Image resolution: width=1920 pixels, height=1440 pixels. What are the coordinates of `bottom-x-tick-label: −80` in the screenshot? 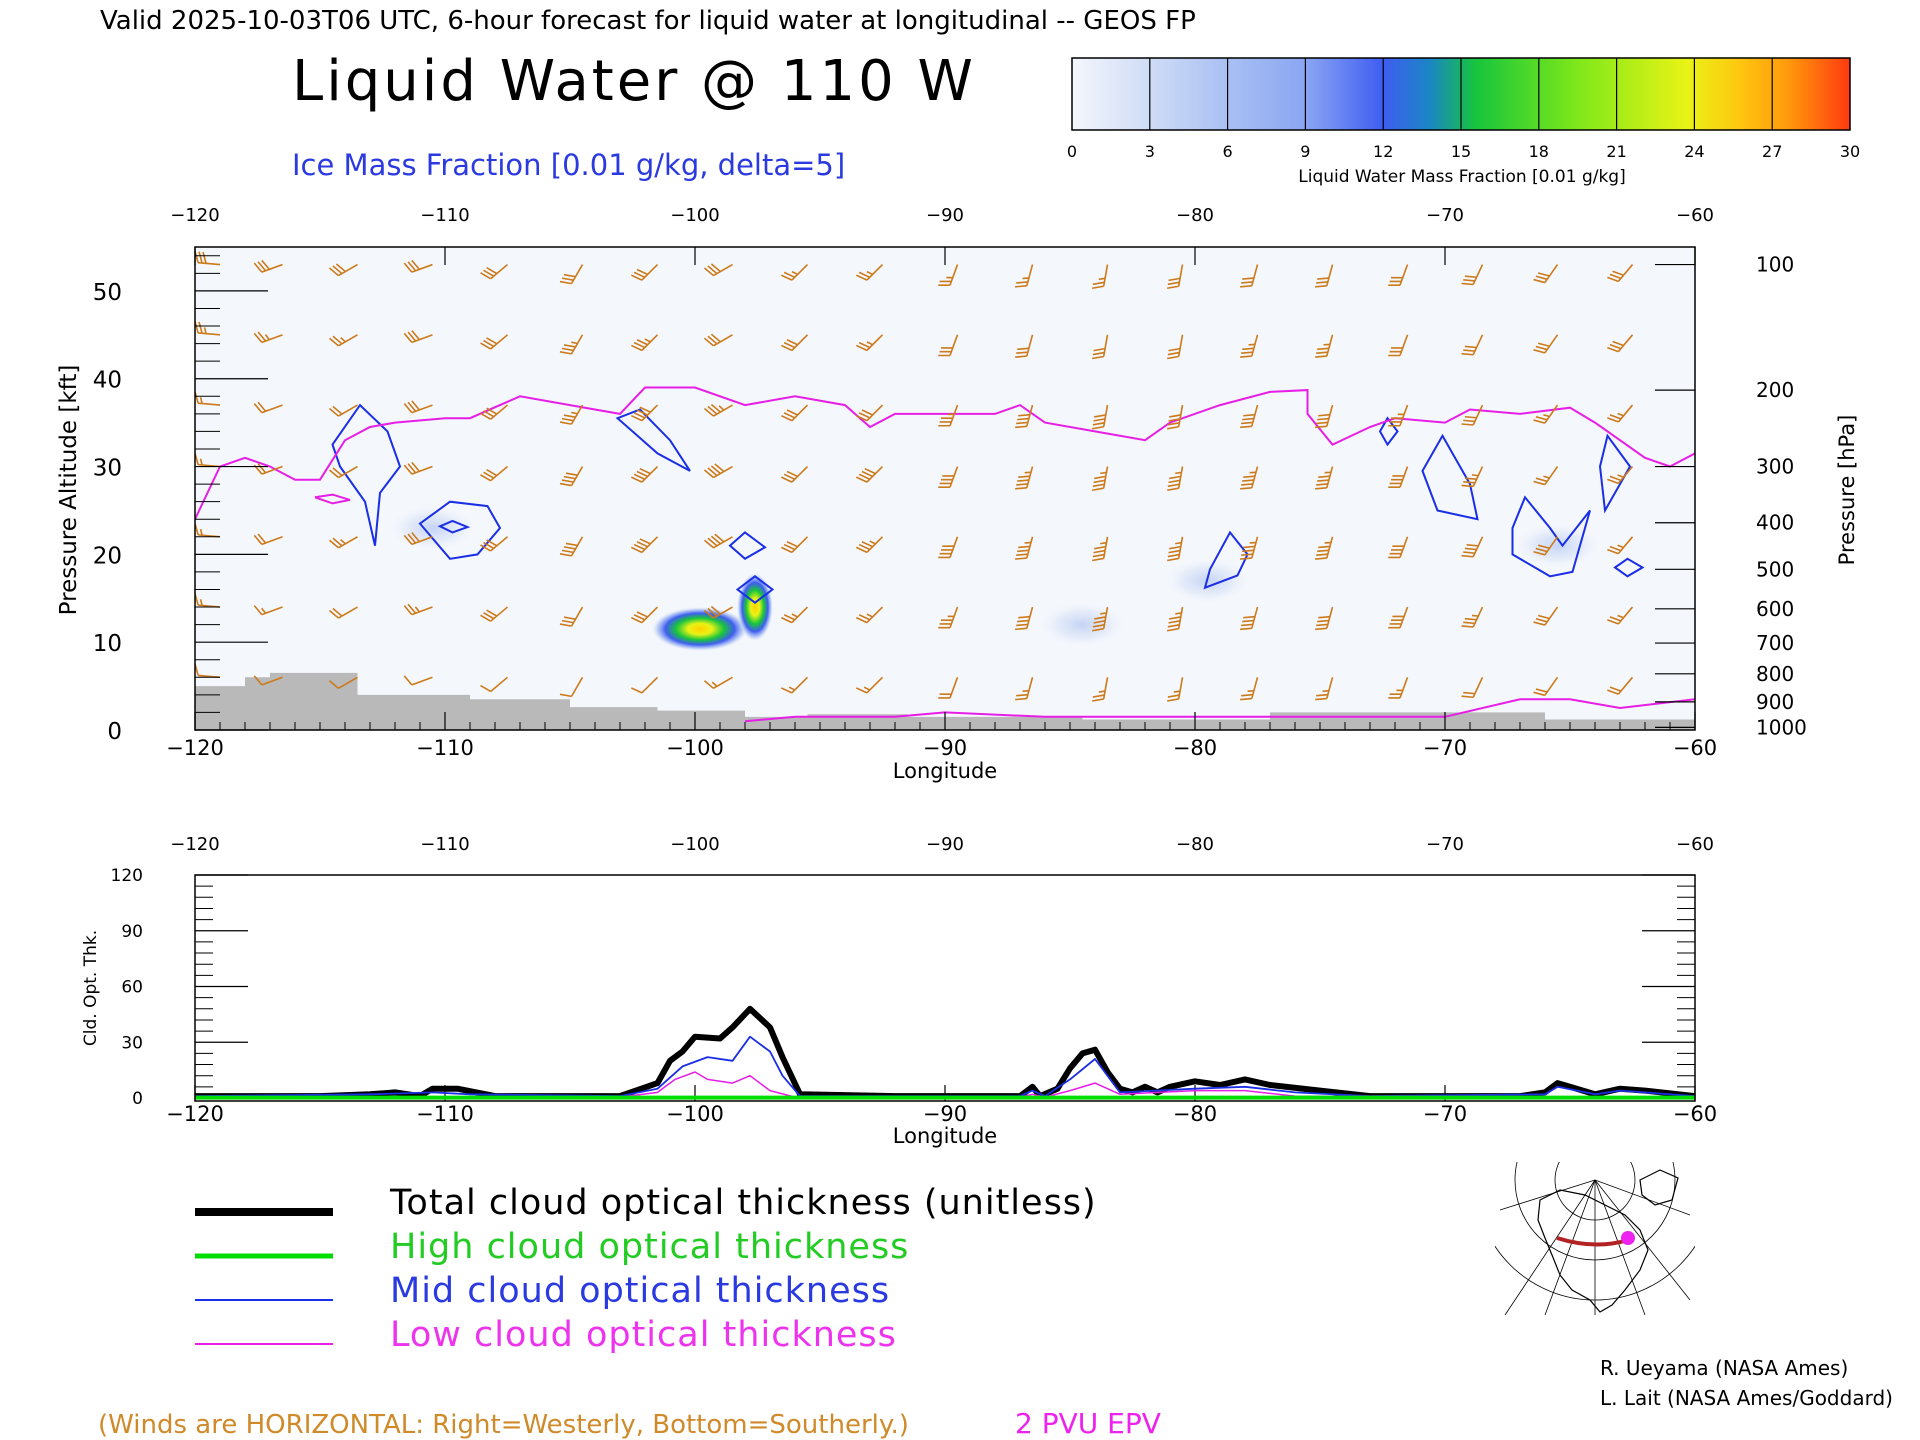 It's located at (1195, 1114).